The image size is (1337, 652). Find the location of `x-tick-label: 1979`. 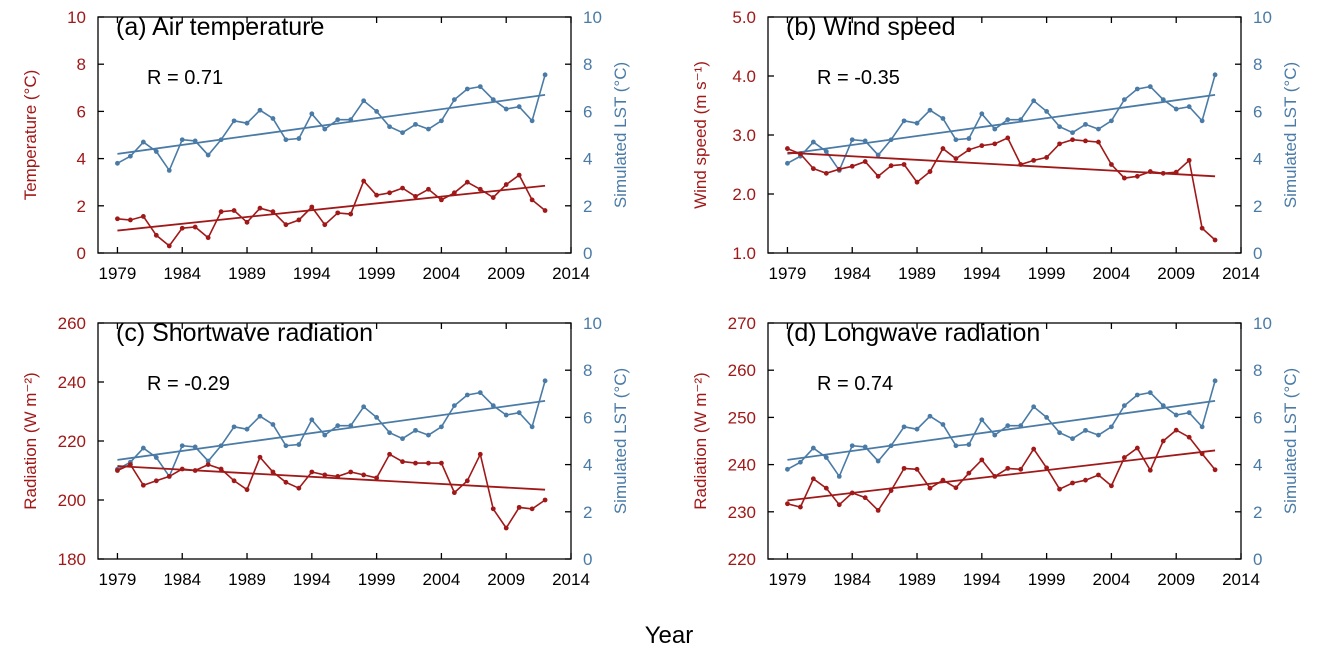

x-tick-label: 1979 is located at coordinates (118, 273).